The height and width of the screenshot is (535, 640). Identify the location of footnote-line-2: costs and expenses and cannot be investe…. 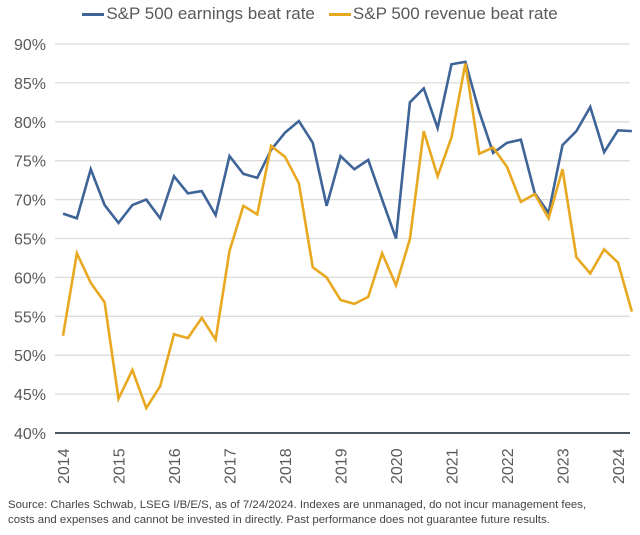
(279, 520).